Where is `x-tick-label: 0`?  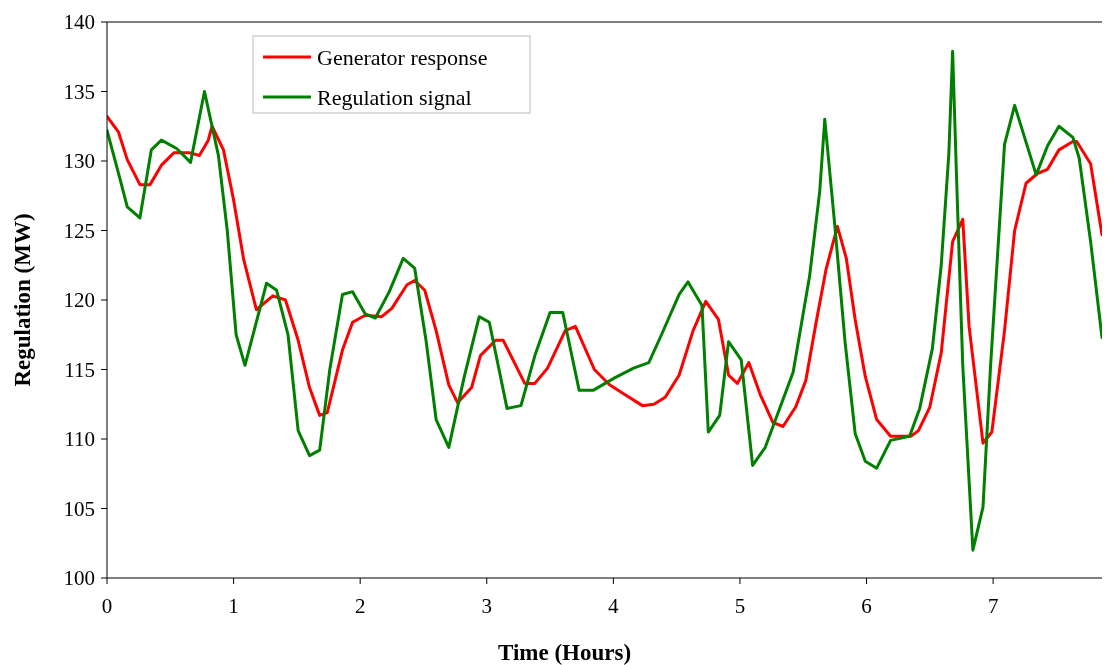 x-tick-label: 0 is located at coordinates (107, 606).